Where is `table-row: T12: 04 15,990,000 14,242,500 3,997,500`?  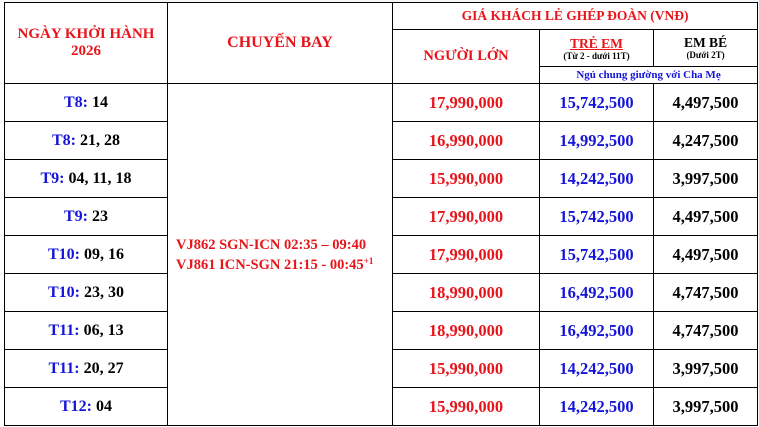 table-row: T12: 04 15,990,000 14,242,500 3,997,500 is located at coordinates (381, 406).